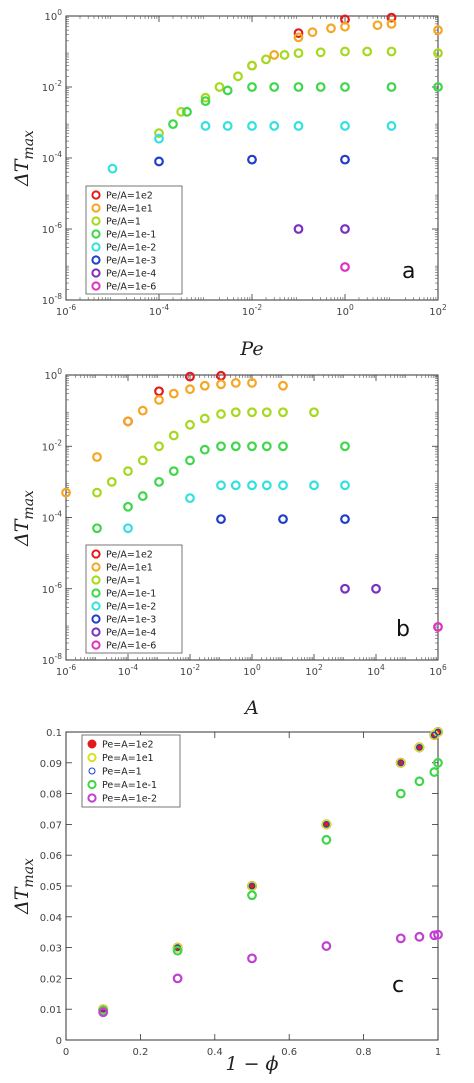  I want to click on x-axis-label: Pe, so click(251, 349).